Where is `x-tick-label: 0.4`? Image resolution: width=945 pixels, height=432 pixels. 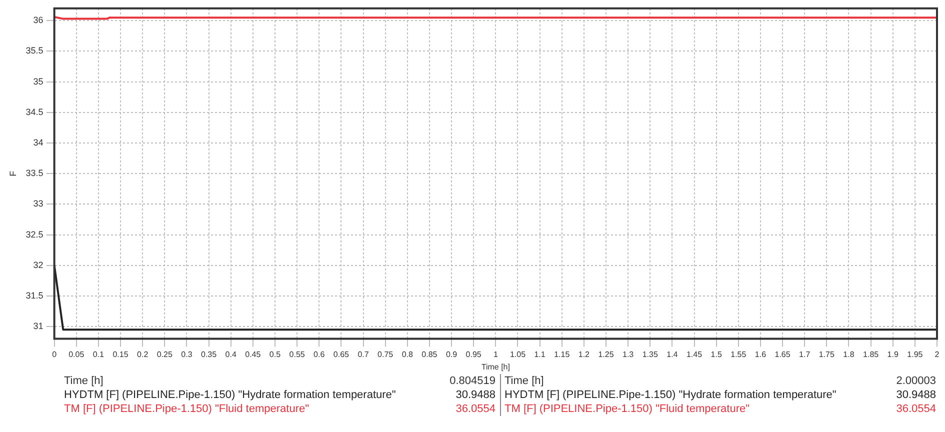 x-tick-label: 0.4 is located at coordinates (231, 354).